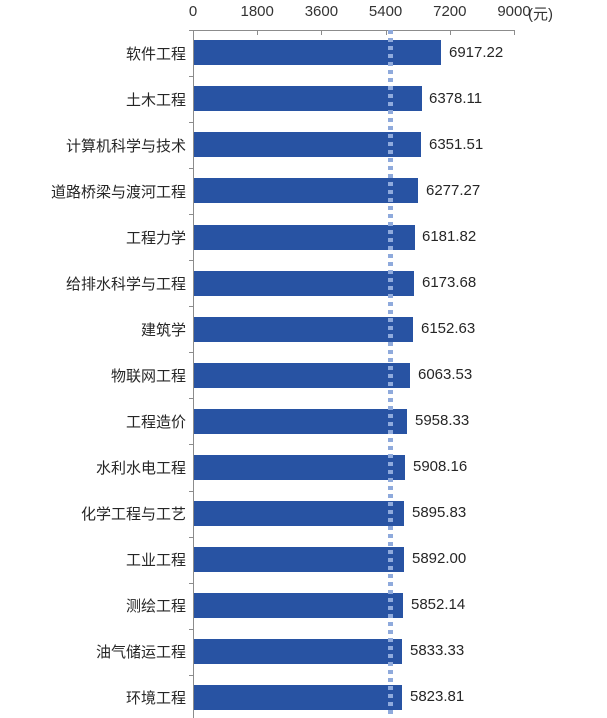 This screenshot has height=718, width=607. I want to click on value-label: 6173.68, so click(449, 282).